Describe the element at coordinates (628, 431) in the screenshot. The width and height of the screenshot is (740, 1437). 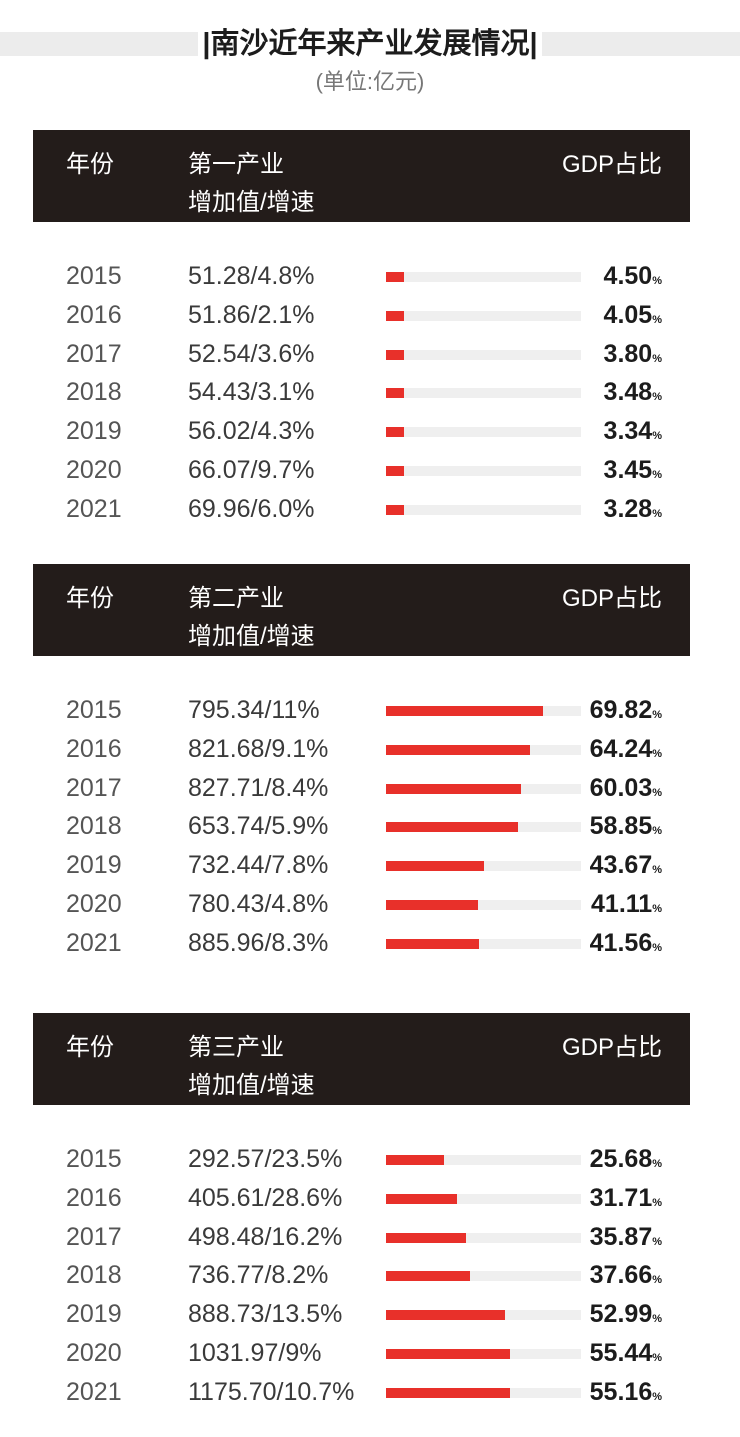
I see `gdp-share-number: 3.34` at that location.